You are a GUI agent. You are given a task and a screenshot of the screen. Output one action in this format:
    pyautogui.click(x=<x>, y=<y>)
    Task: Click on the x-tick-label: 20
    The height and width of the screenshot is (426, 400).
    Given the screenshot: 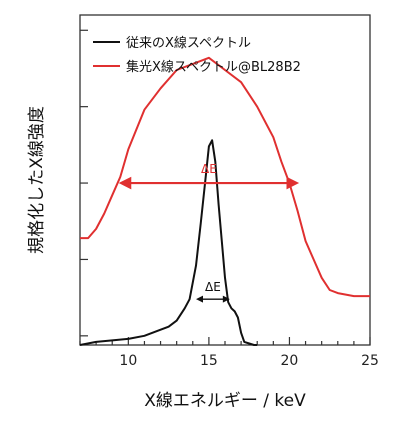 What is the action you would take?
    pyautogui.click(x=290, y=361)
    